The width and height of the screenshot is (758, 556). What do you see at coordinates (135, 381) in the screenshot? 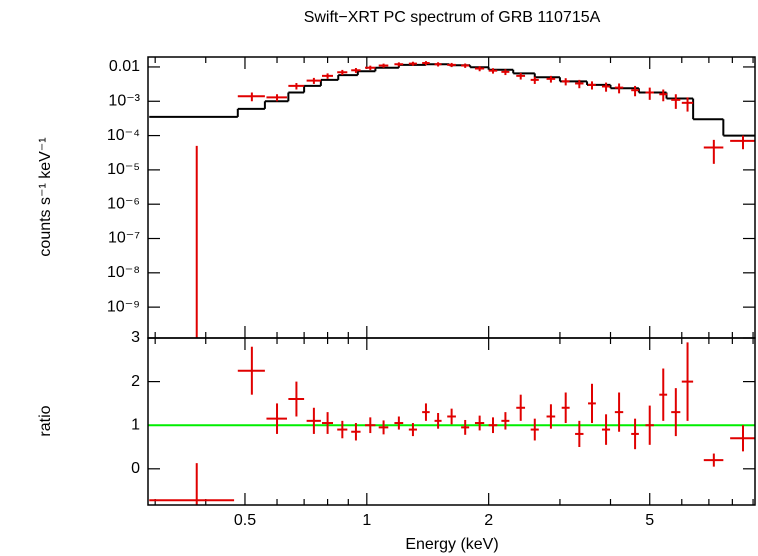
I see `y-tick-label: 2` at bounding box center [135, 381].